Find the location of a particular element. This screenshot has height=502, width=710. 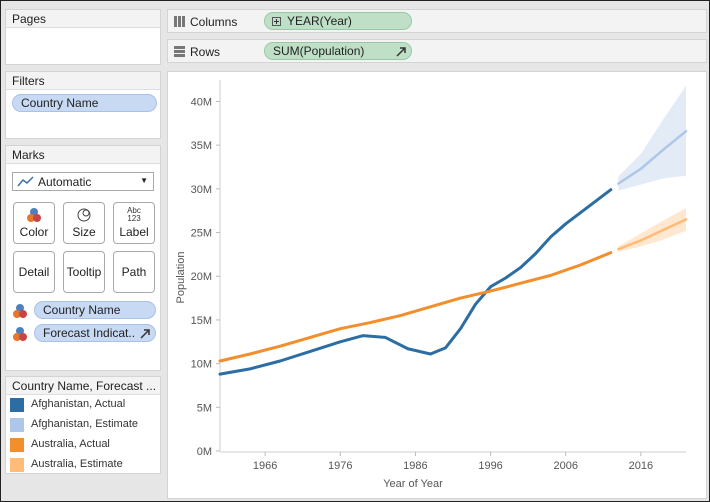

rows-pill-sum-population: SUM(Population) is located at coordinates (338, 51).